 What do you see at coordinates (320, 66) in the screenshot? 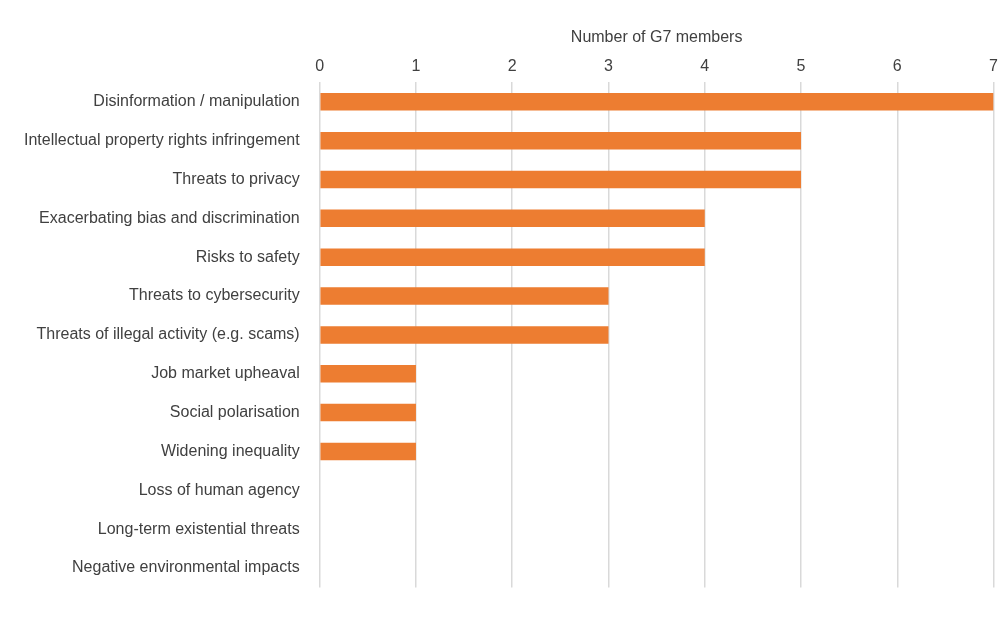
I see `x-tick-label: 0` at bounding box center [320, 66].